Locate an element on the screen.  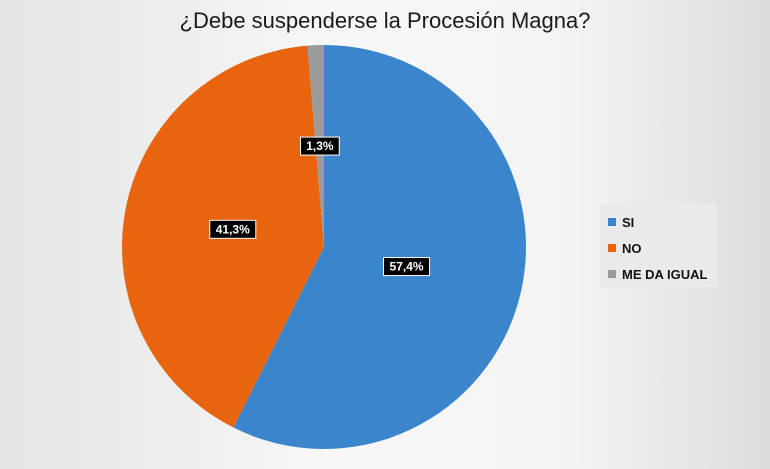
legend-label-si: SI is located at coordinates (628, 222).